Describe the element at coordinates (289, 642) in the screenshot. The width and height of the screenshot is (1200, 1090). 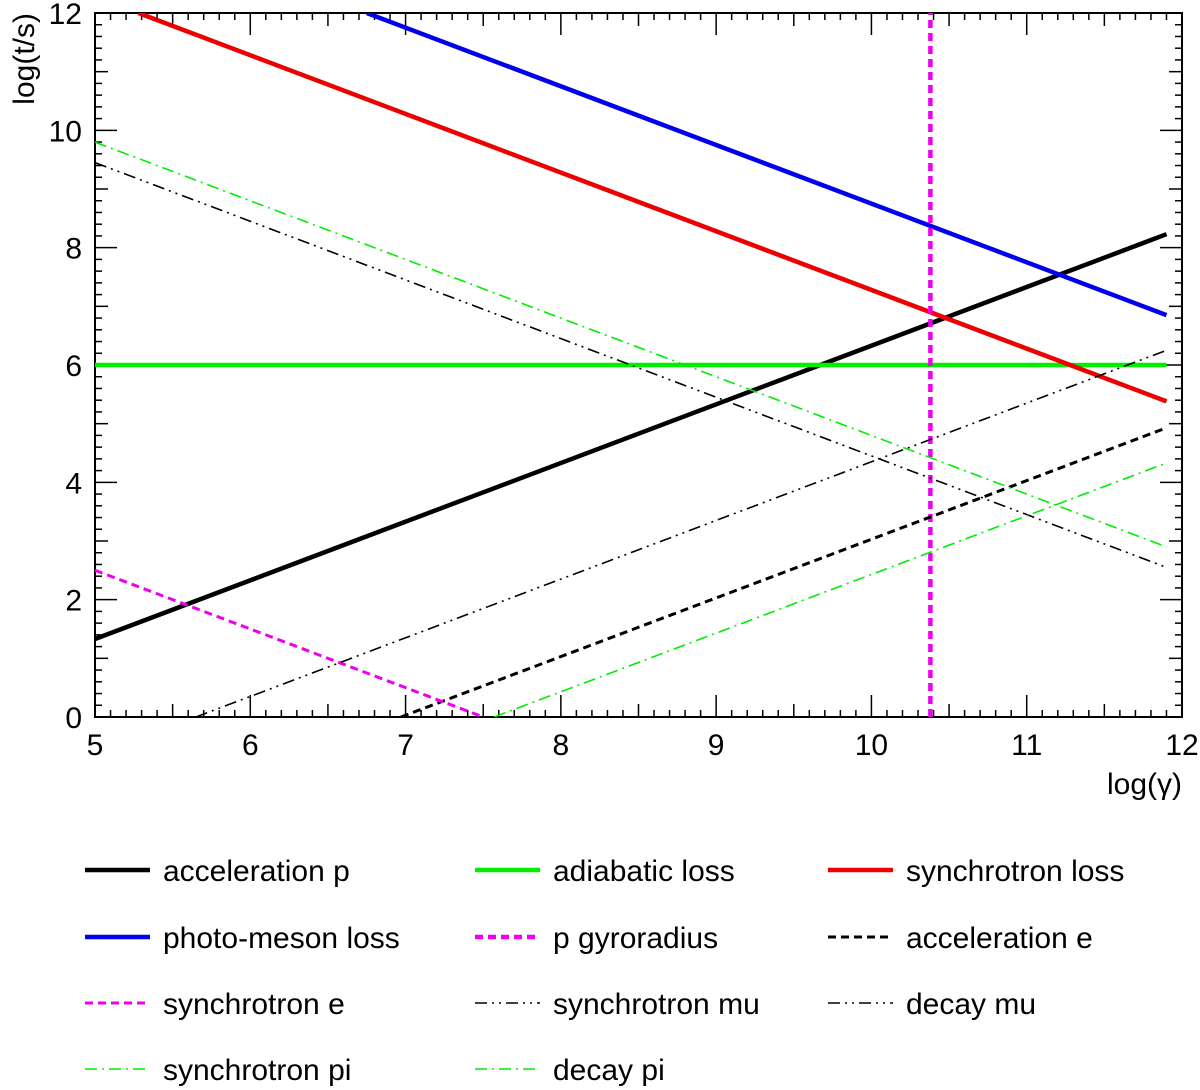
I see `series-line-synchrotron-e` at that location.